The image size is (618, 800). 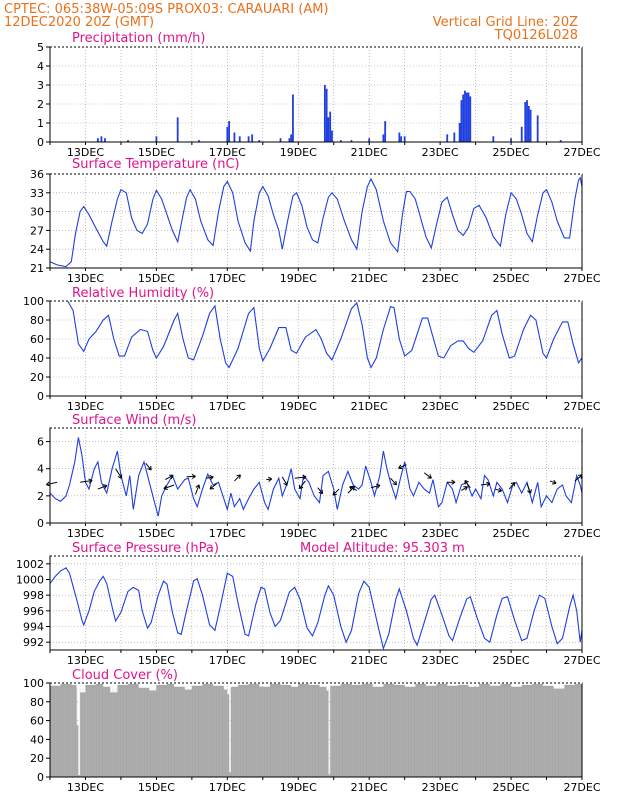 I want to click on wind-ytick-label: 6, so click(x=40, y=442).